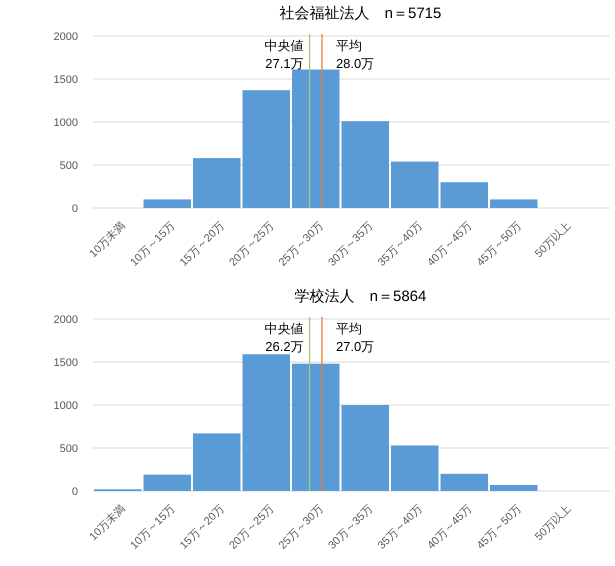 This screenshot has width=615, height=566. I want to click on ref-line-label: 平均 27.0万, so click(355, 337).